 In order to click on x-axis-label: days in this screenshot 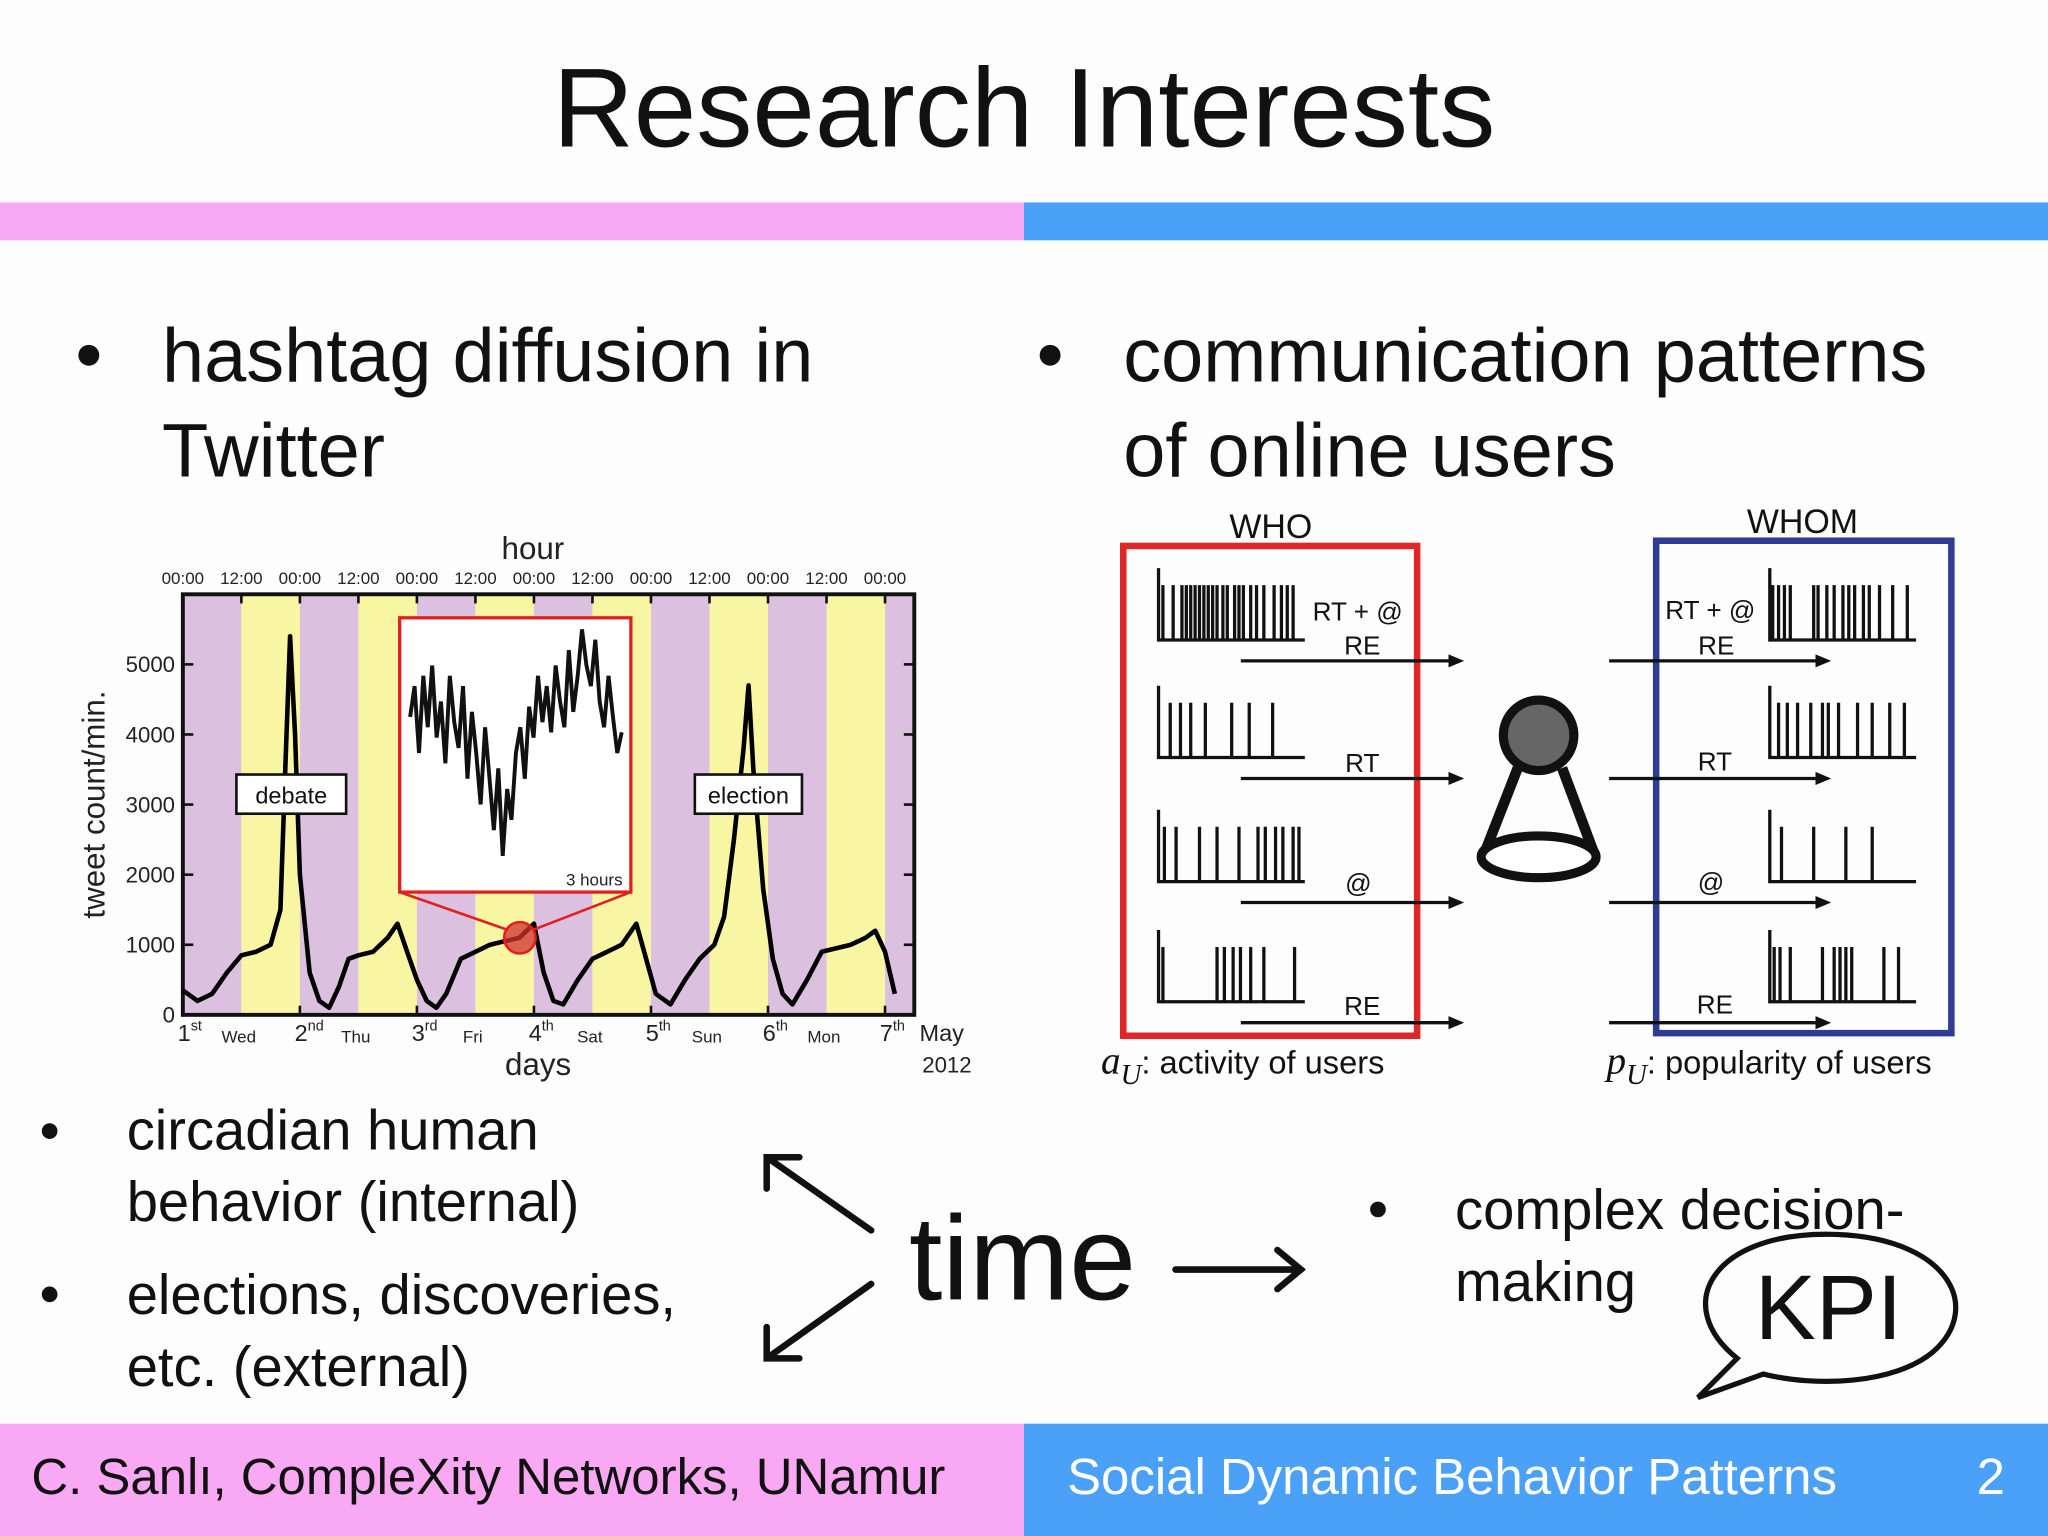, I will do `click(538, 1064)`.